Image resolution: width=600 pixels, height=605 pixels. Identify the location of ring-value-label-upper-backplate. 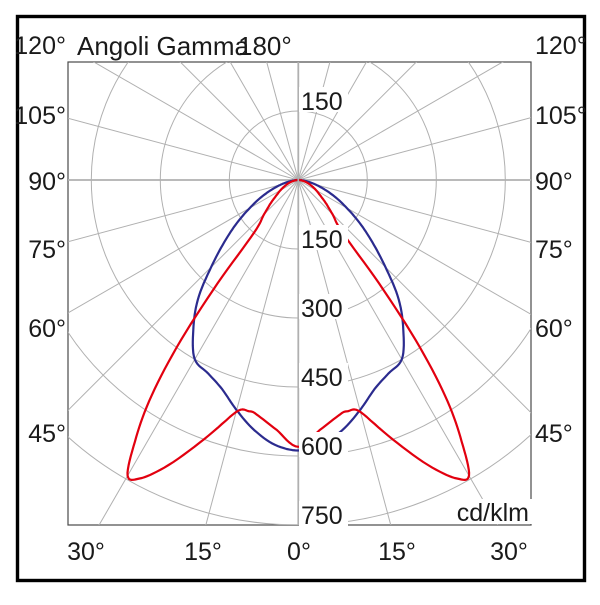
(323, 99).